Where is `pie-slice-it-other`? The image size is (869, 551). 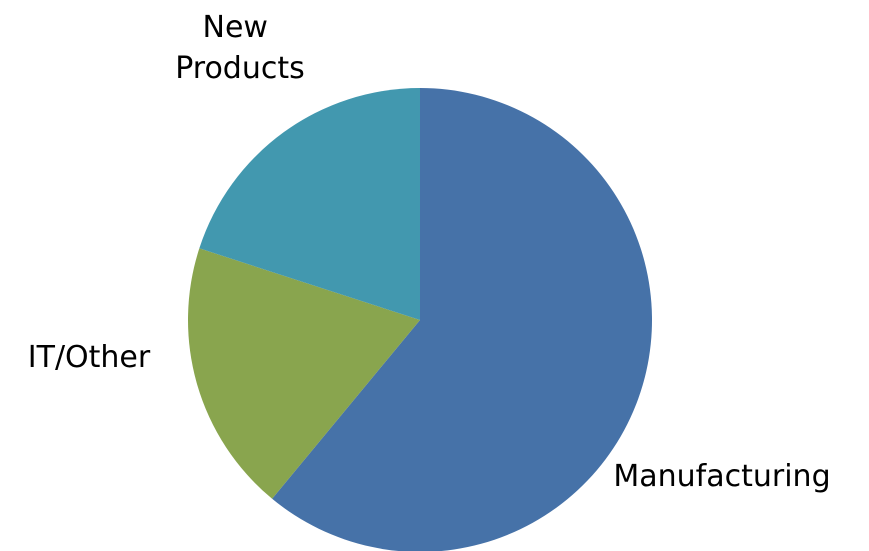
pie-slice-it-other is located at coordinates (303, 373).